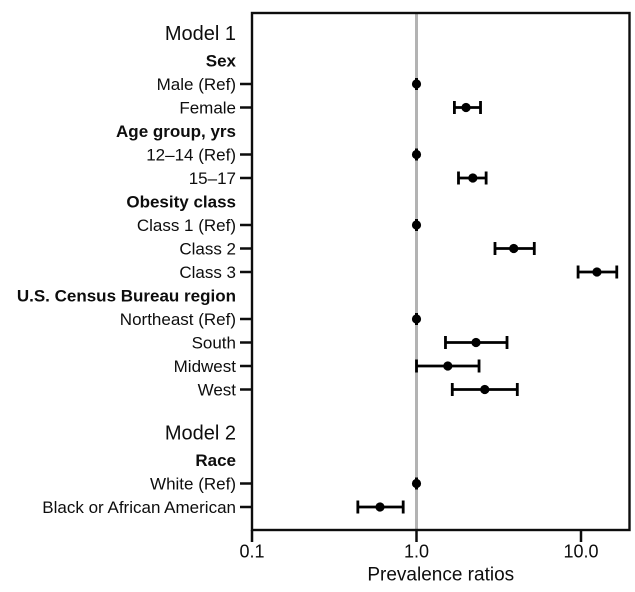 The image size is (635, 592). Describe the element at coordinates (193, 483) in the screenshot. I see `row-label: White (Ref)` at that location.